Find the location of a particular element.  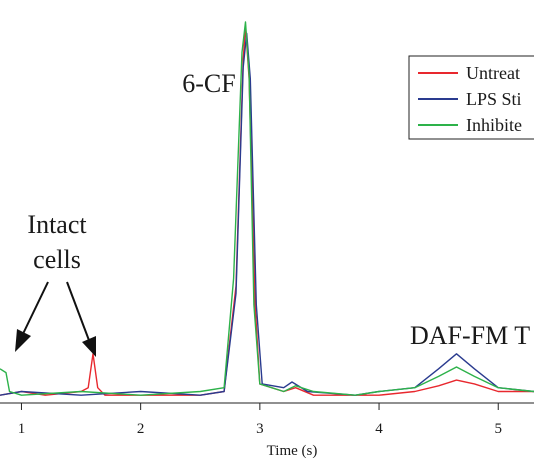

legend-label-untreat: Untreat is located at coordinates (493, 73).